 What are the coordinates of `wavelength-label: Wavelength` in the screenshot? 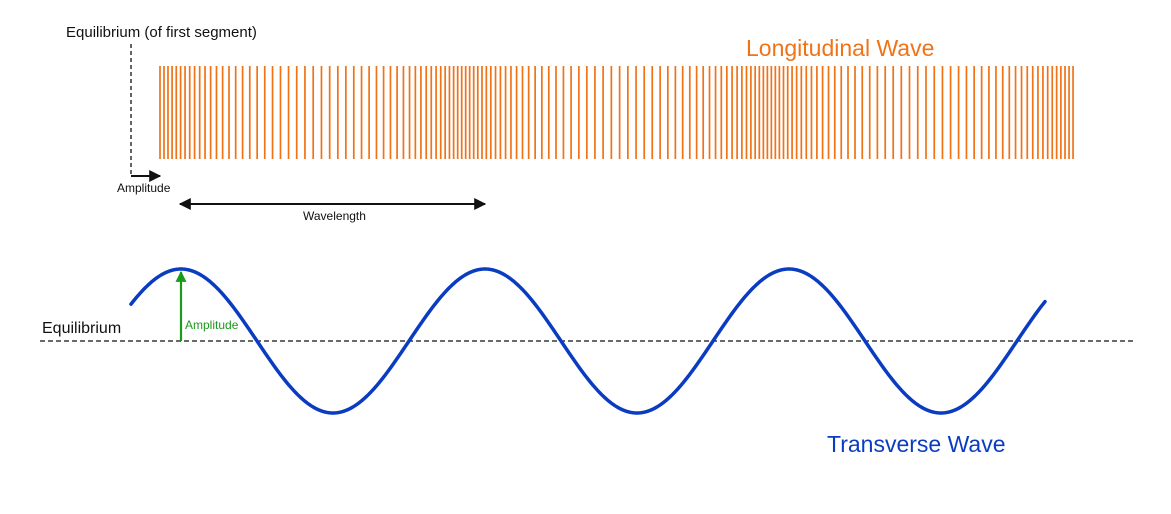 It's located at (334, 216).